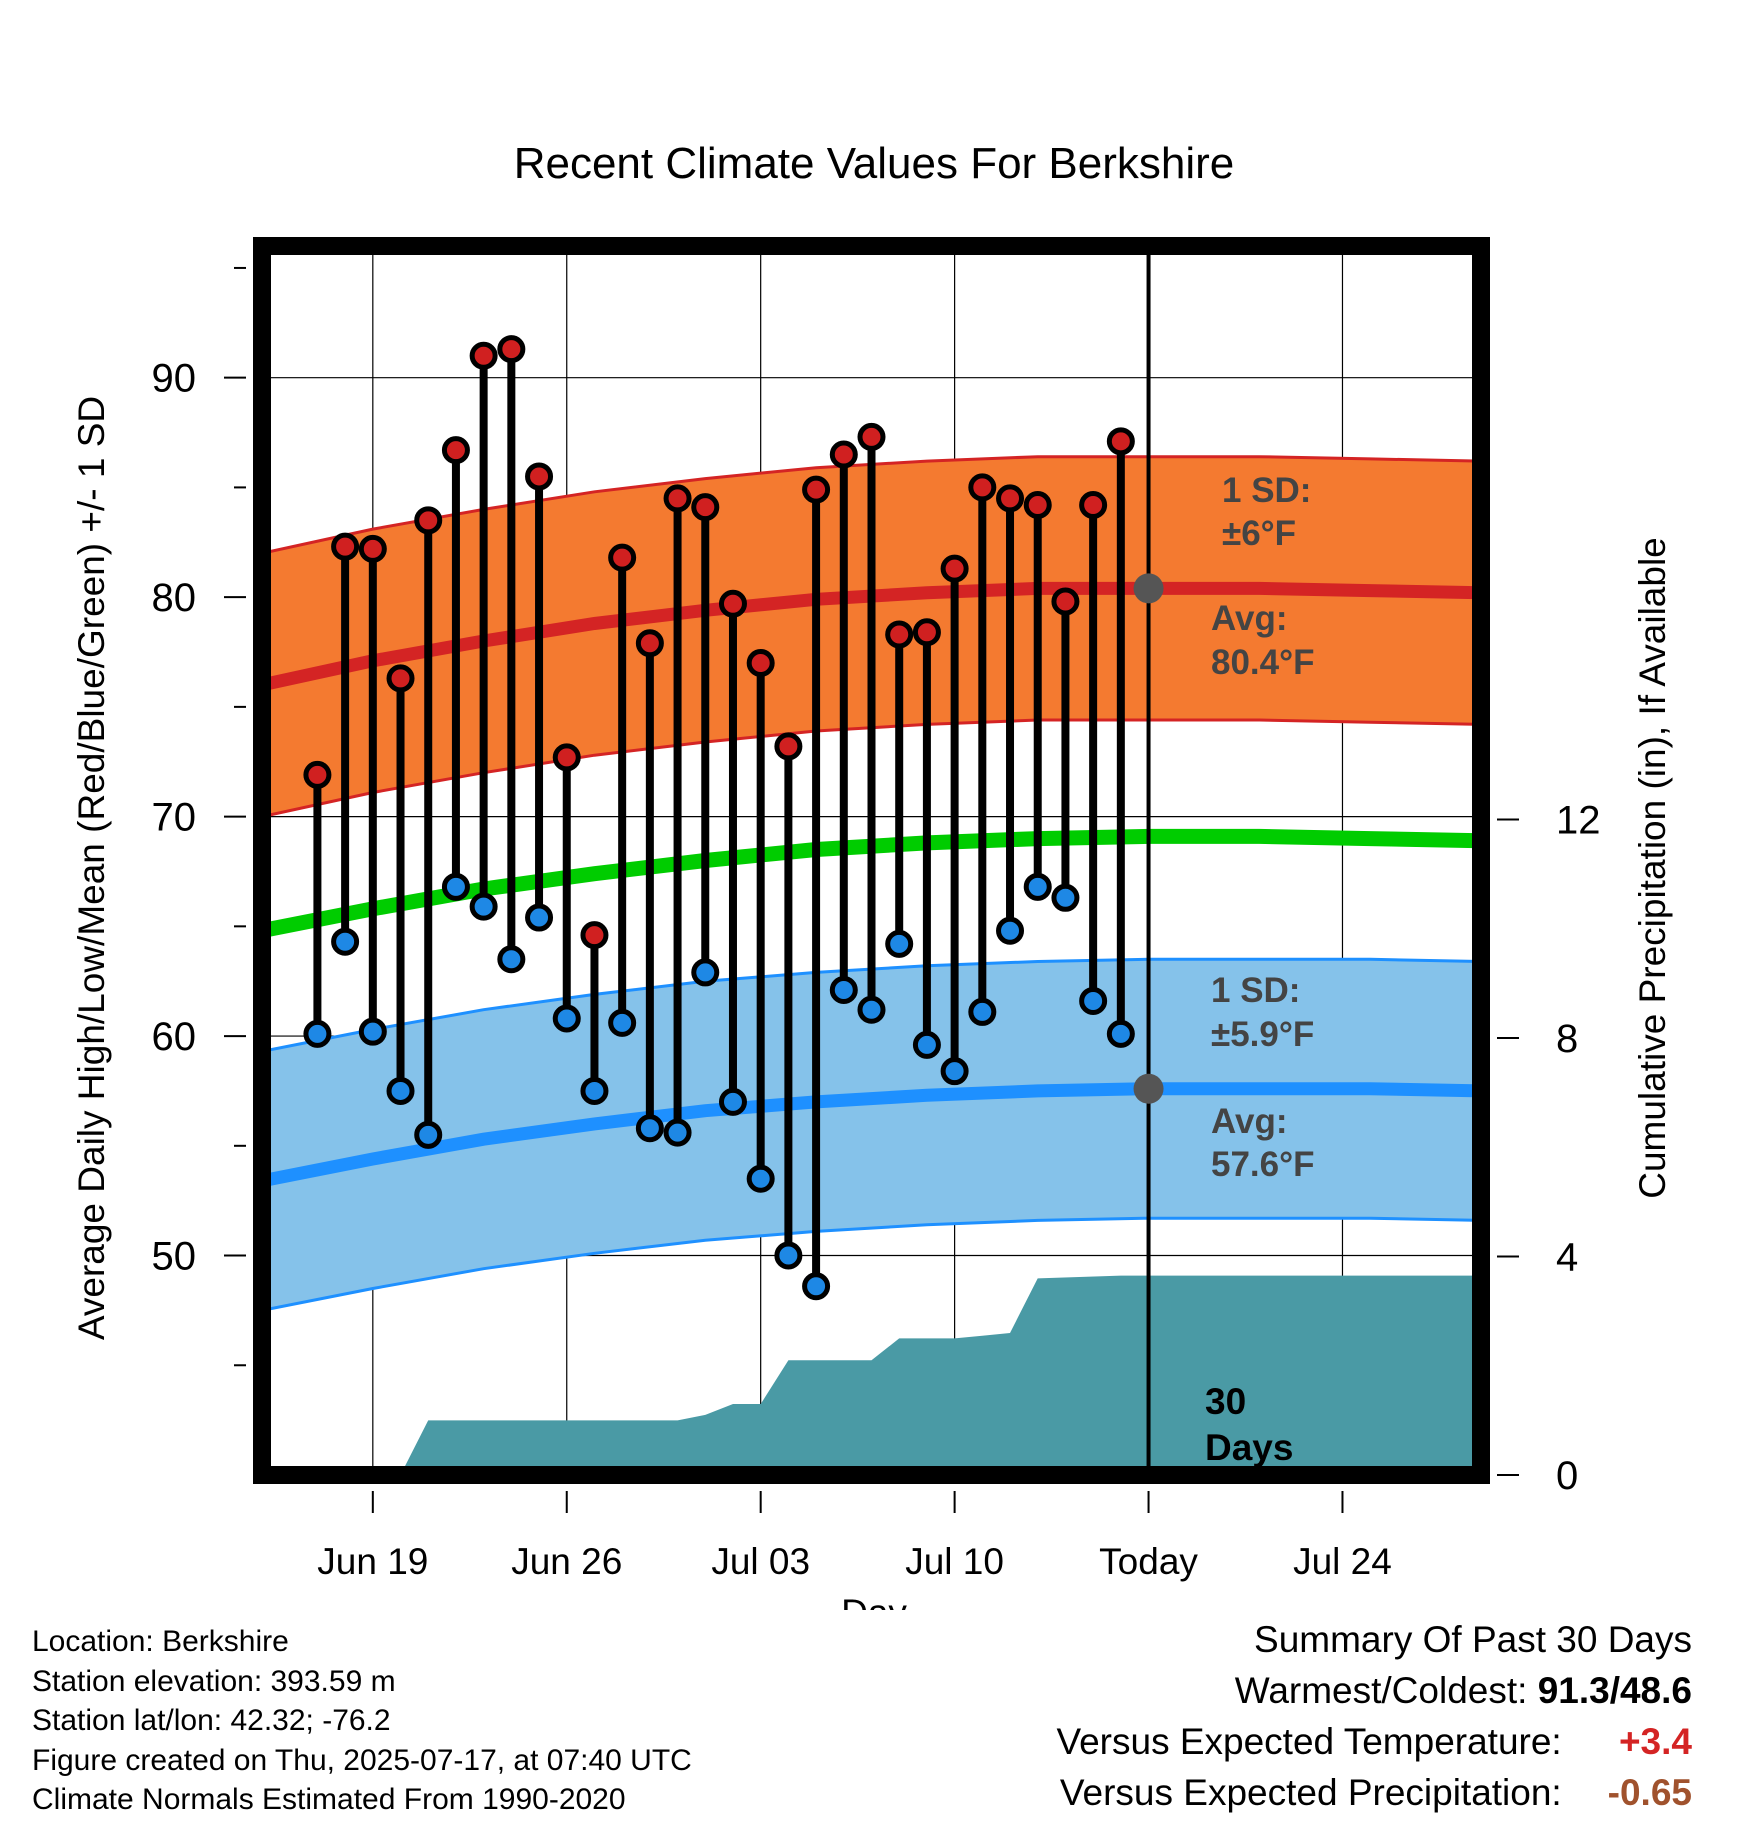  I want to click on y-tick-label: 50, so click(174, 1257).